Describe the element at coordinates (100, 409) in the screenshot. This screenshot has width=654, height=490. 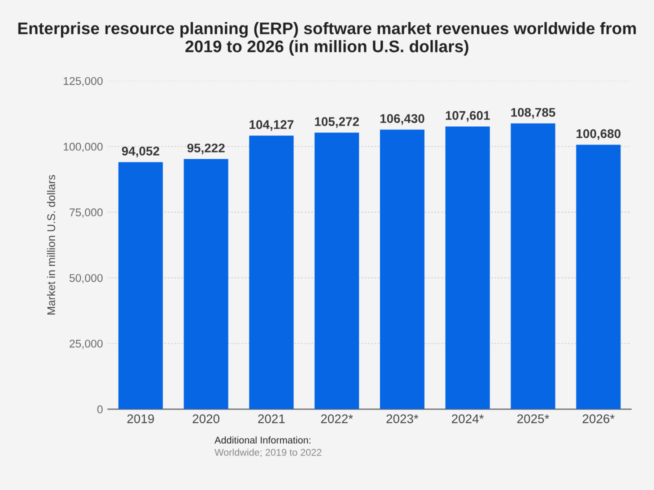
I see `y-tick-label: 0` at that location.